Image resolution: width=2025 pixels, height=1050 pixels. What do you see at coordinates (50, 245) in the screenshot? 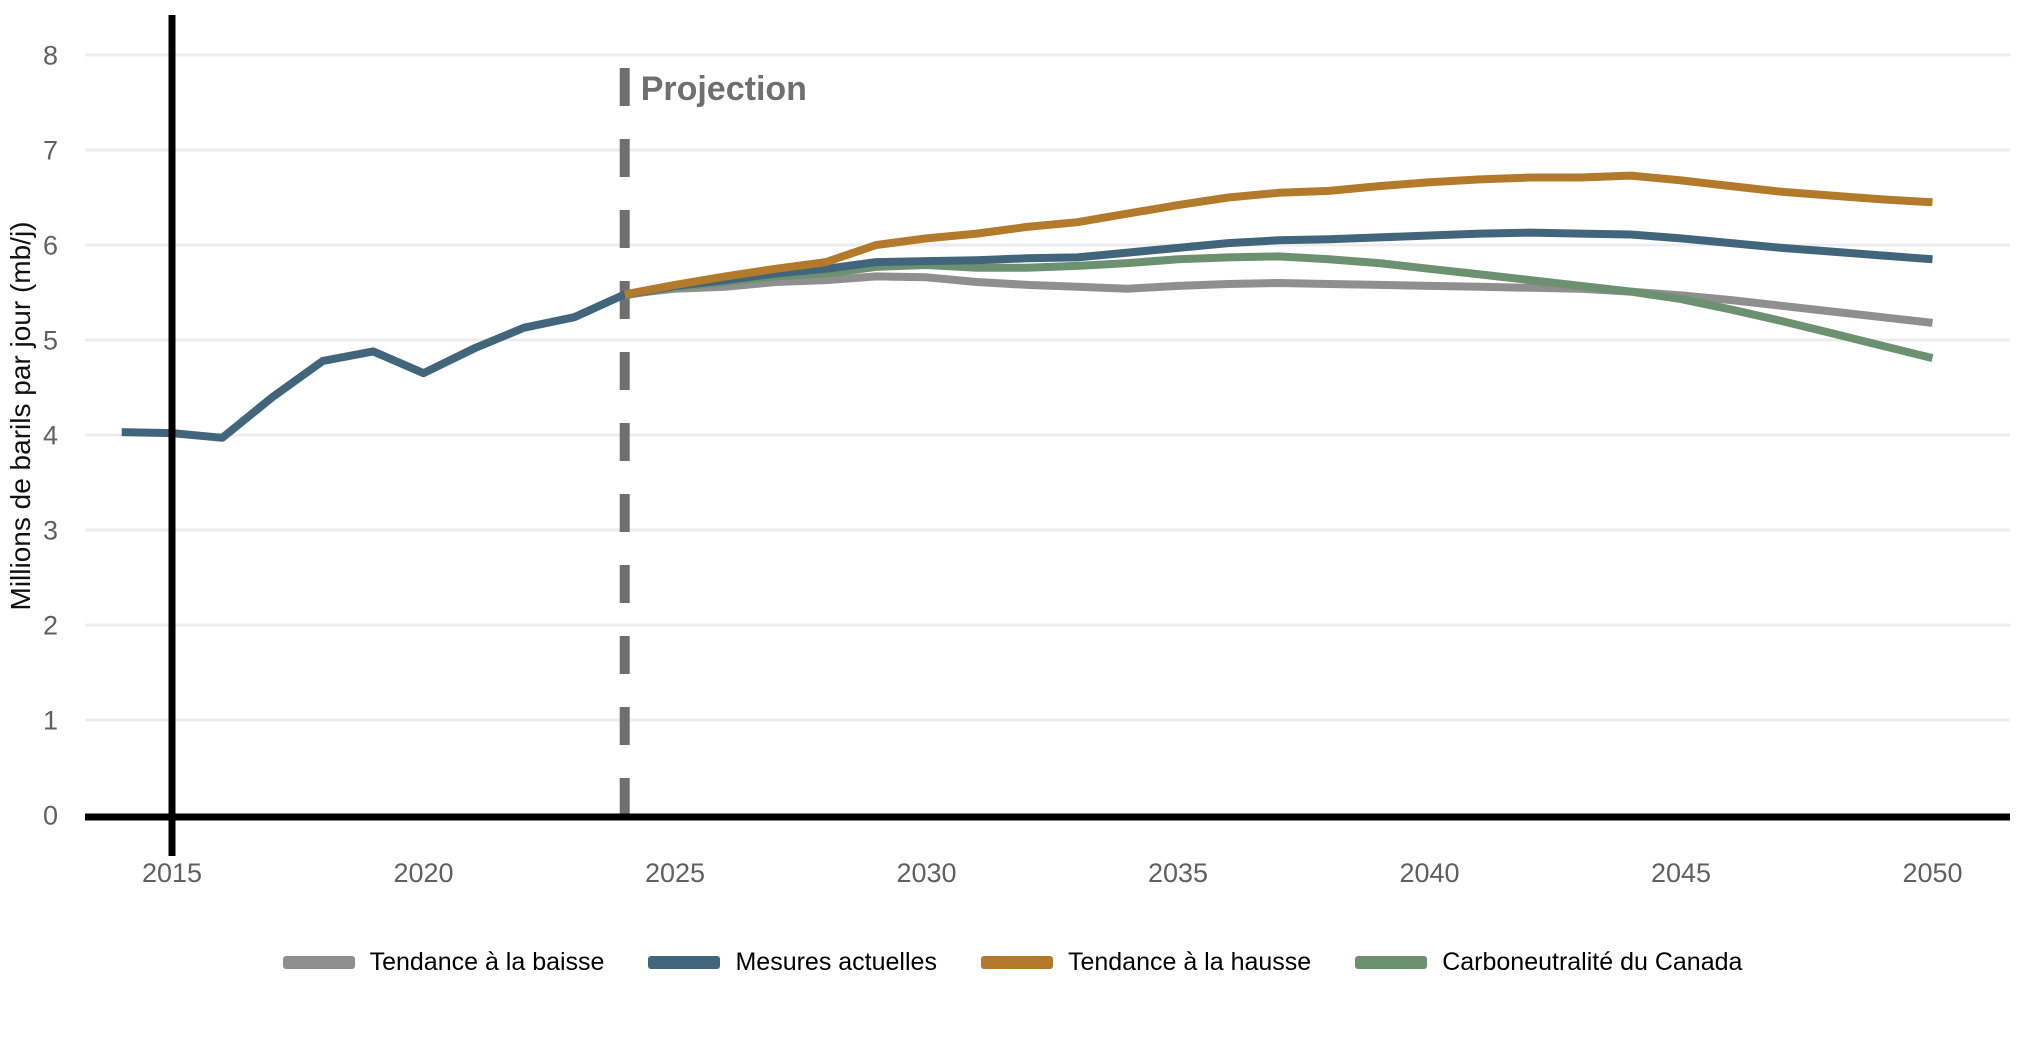
I see `y-tick-label: 6` at bounding box center [50, 245].